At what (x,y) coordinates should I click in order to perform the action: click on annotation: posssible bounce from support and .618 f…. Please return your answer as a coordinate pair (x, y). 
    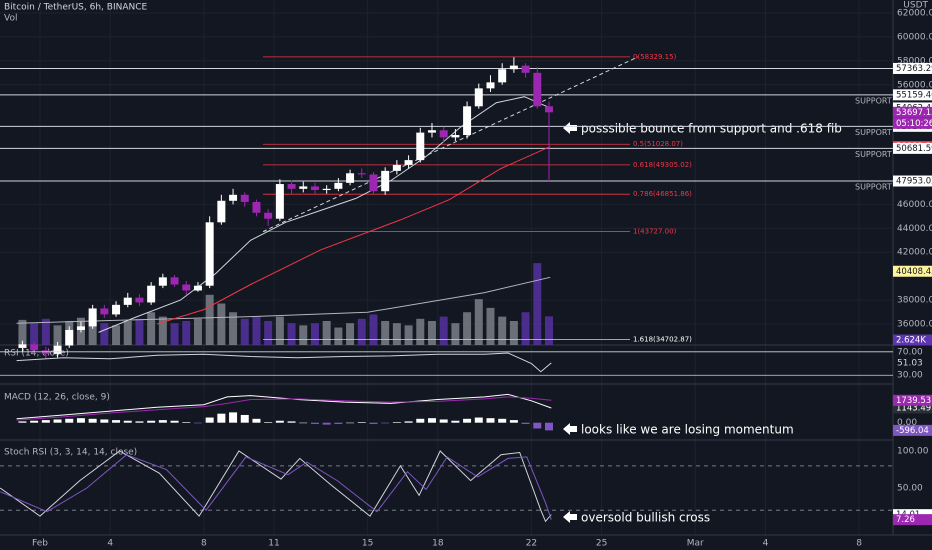
    Looking at the image, I should click on (711, 129).